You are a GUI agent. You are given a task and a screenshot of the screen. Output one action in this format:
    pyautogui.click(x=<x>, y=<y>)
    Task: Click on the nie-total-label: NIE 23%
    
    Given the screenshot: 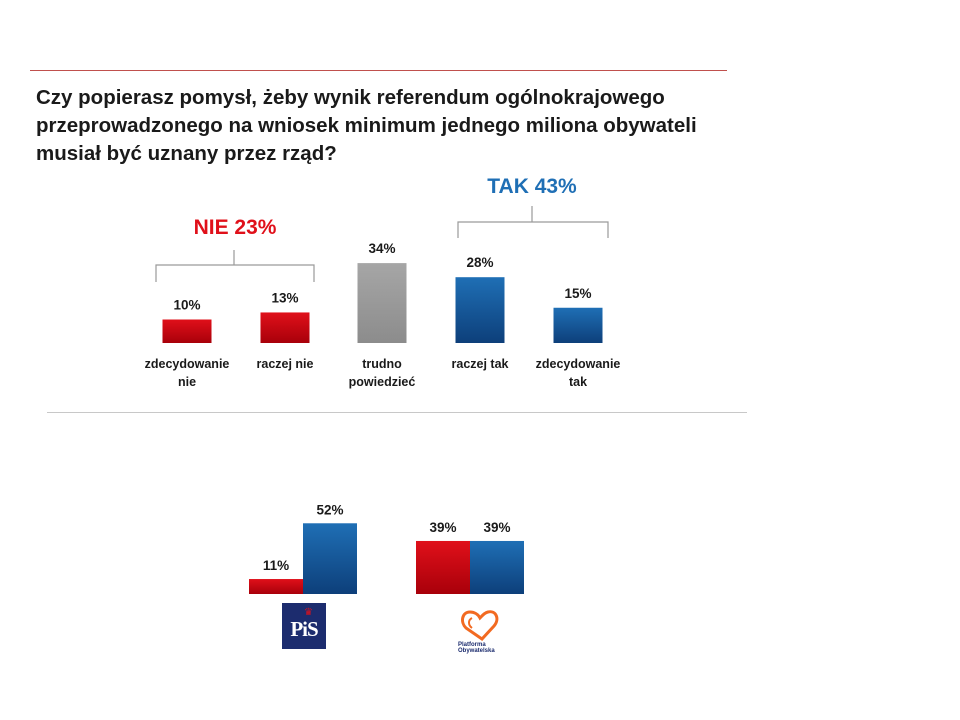 What is the action you would take?
    pyautogui.click(x=235, y=227)
    